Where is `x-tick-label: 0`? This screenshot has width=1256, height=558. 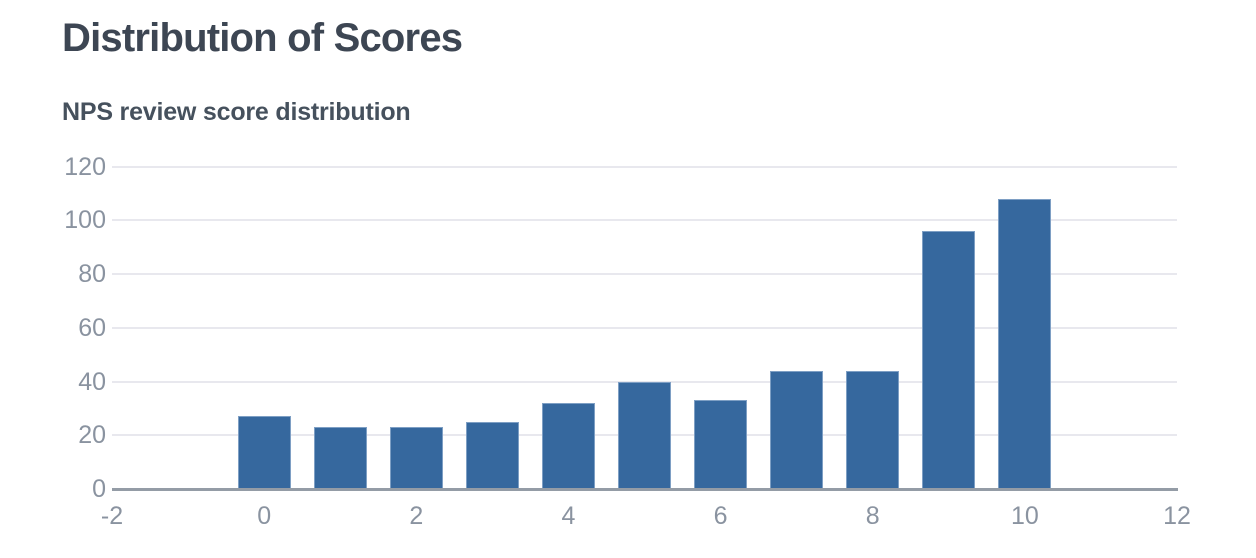
x-tick-label: 0 is located at coordinates (264, 516).